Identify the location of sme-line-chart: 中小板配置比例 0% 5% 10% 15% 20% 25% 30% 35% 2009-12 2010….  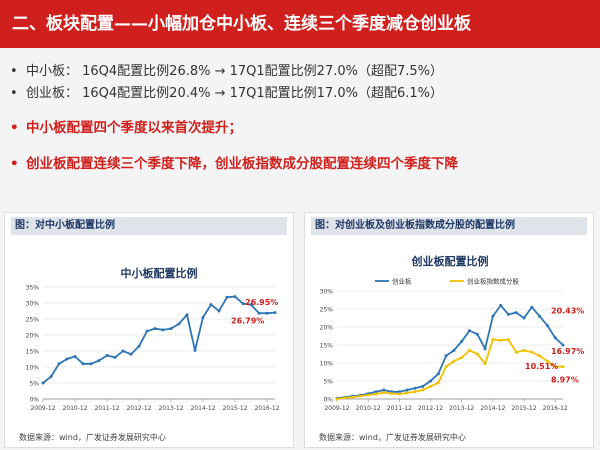
(153, 339).